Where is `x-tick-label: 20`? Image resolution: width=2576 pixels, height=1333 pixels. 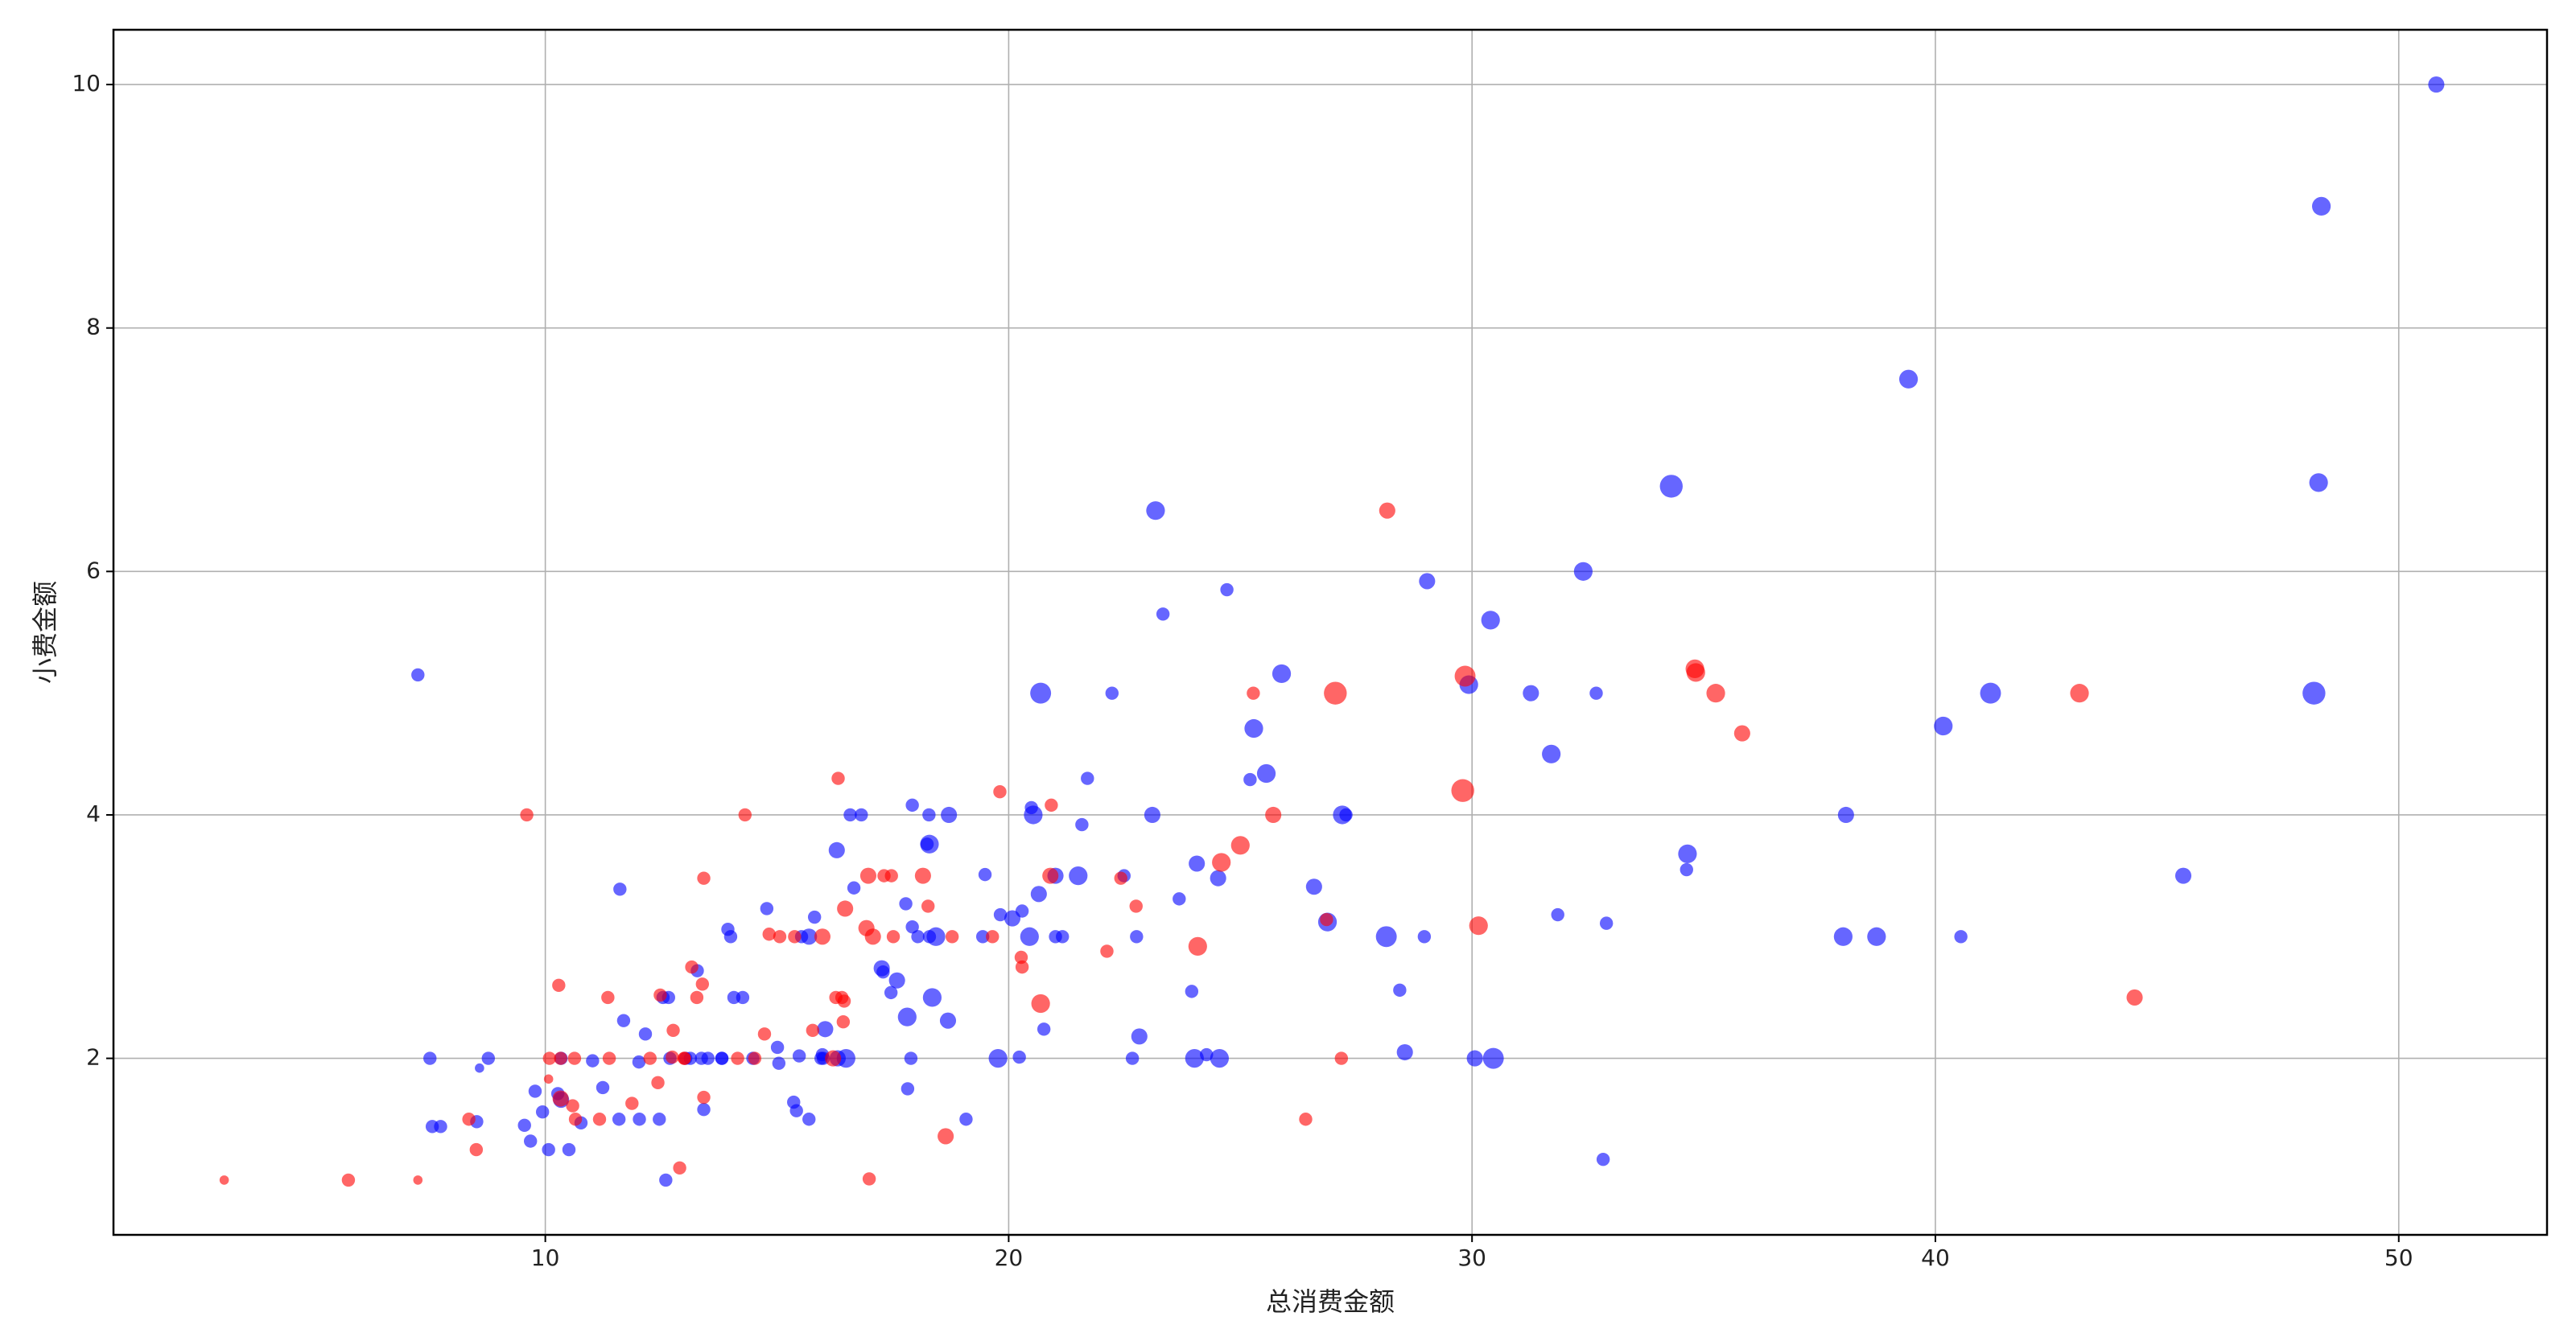
x-tick-label: 20 is located at coordinates (1009, 1258).